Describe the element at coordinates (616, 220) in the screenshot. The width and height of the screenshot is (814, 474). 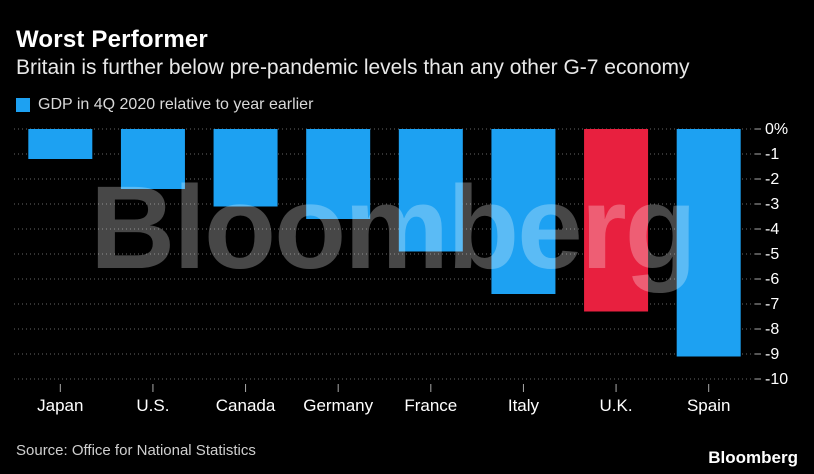
I see `bar-uk` at that location.